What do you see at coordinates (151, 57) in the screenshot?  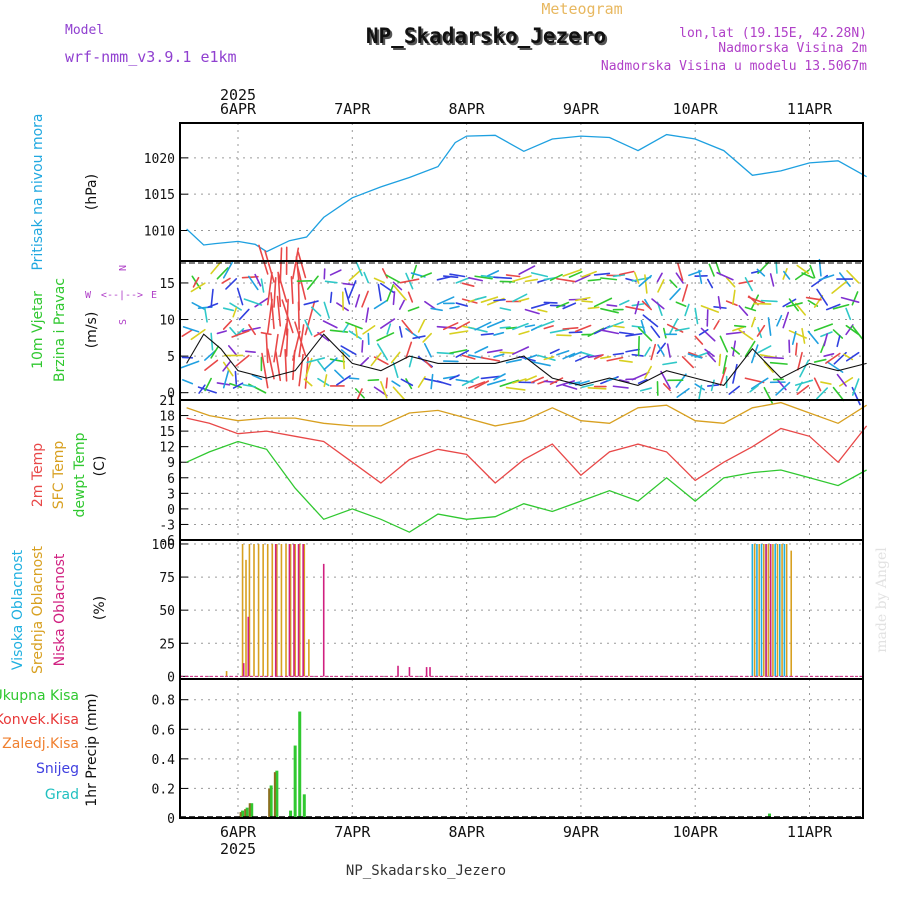 I see `model-name: wrf-nmm_v3.9.1 e1km` at bounding box center [151, 57].